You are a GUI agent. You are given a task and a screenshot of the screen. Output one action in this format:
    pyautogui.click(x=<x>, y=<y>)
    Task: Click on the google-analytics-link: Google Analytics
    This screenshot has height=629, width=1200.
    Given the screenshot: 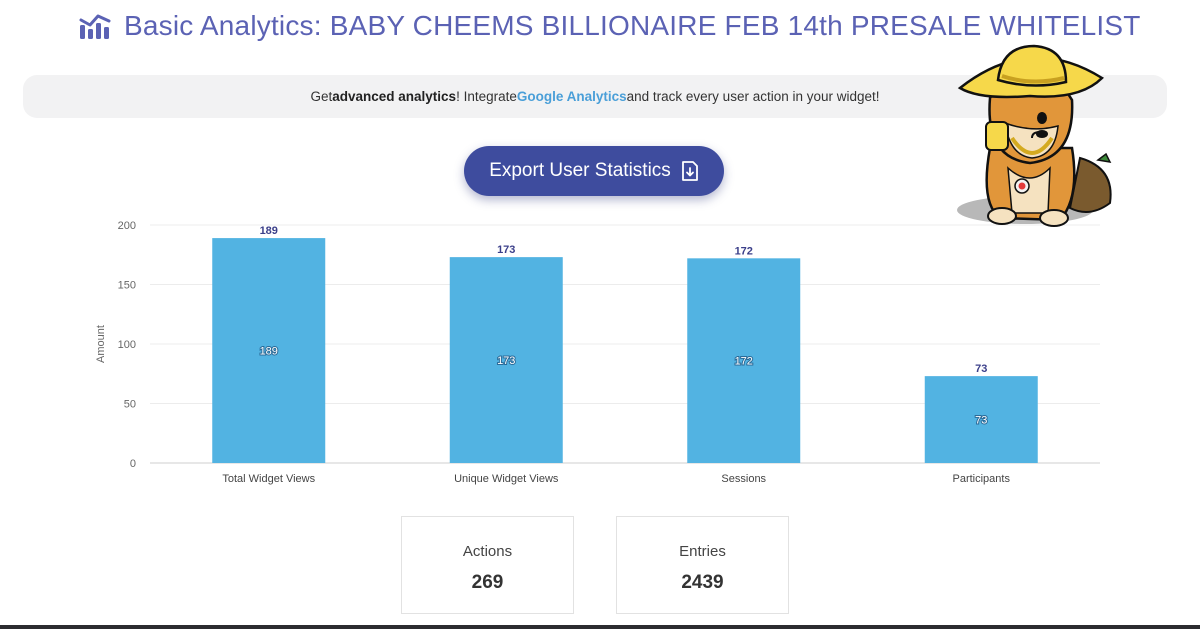 What is the action you would take?
    pyautogui.click(x=571, y=96)
    